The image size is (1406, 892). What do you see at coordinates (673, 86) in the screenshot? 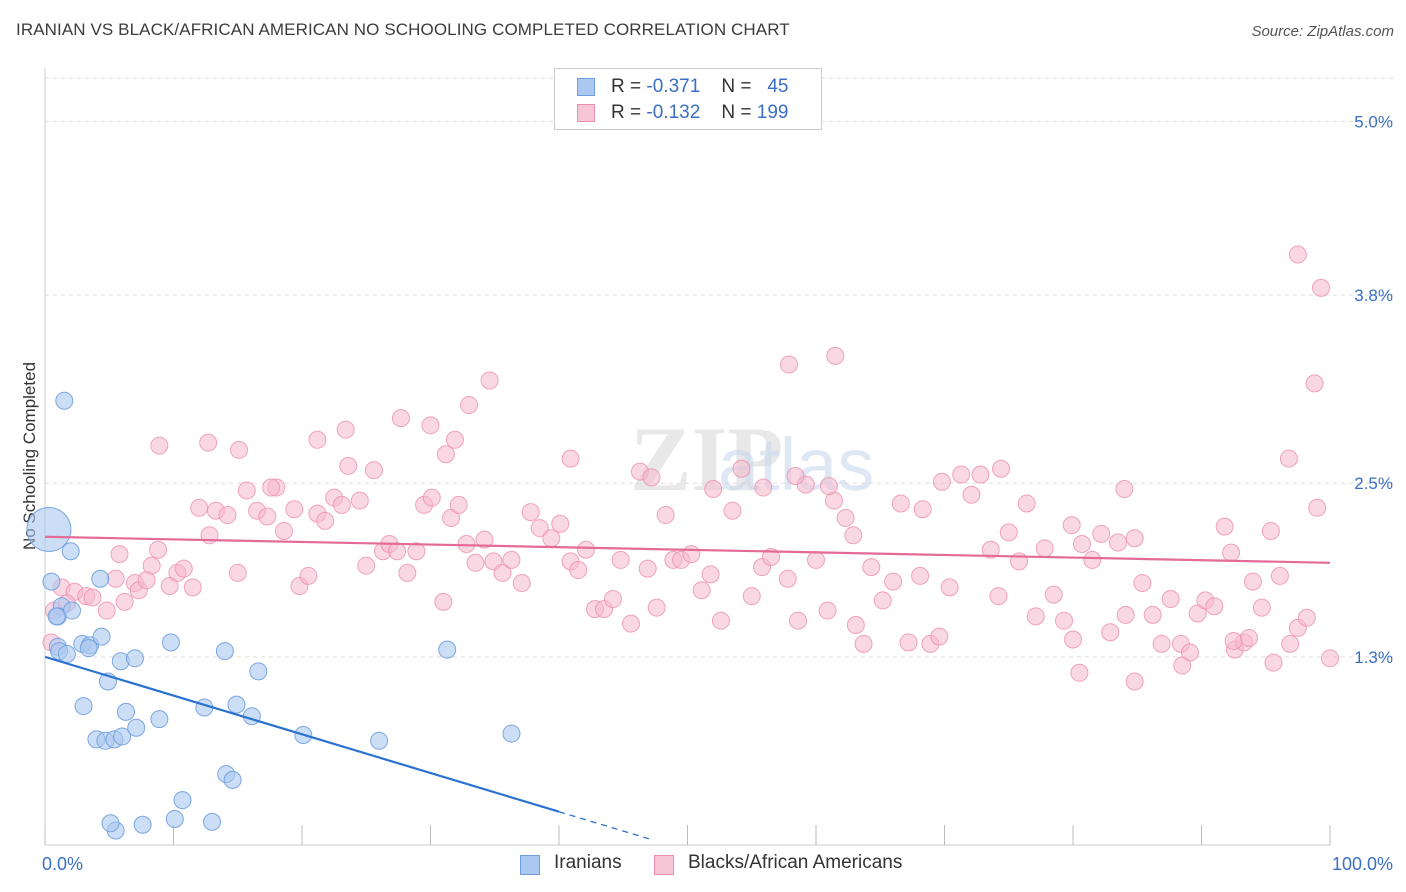
I see `r-value: -0.371` at bounding box center [673, 86].